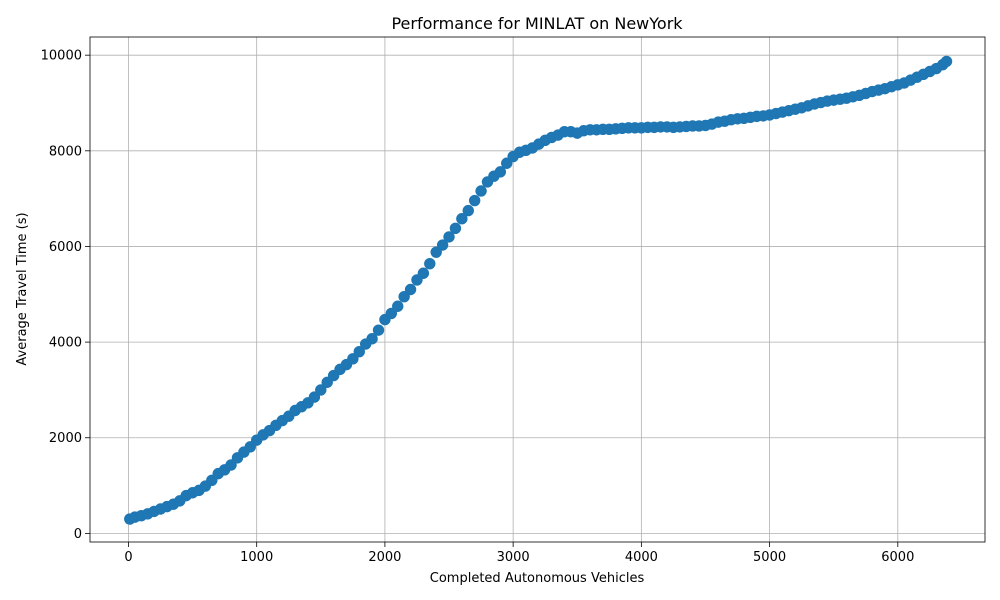 The width and height of the screenshot is (1000, 600). Describe the element at coordinates (61, 56) in the screenshot. I see `y-tick-label: 10000` at that location.